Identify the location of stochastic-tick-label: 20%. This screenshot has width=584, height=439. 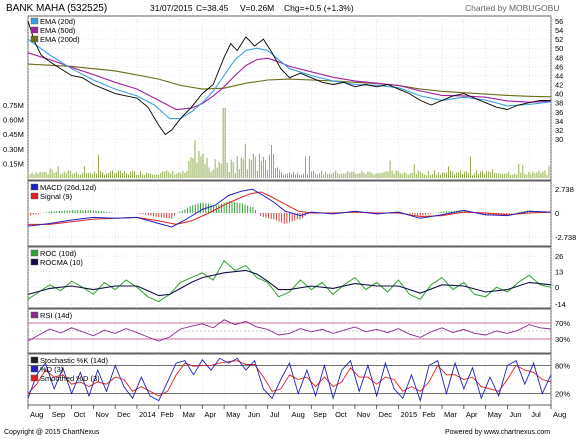
(562, 394).